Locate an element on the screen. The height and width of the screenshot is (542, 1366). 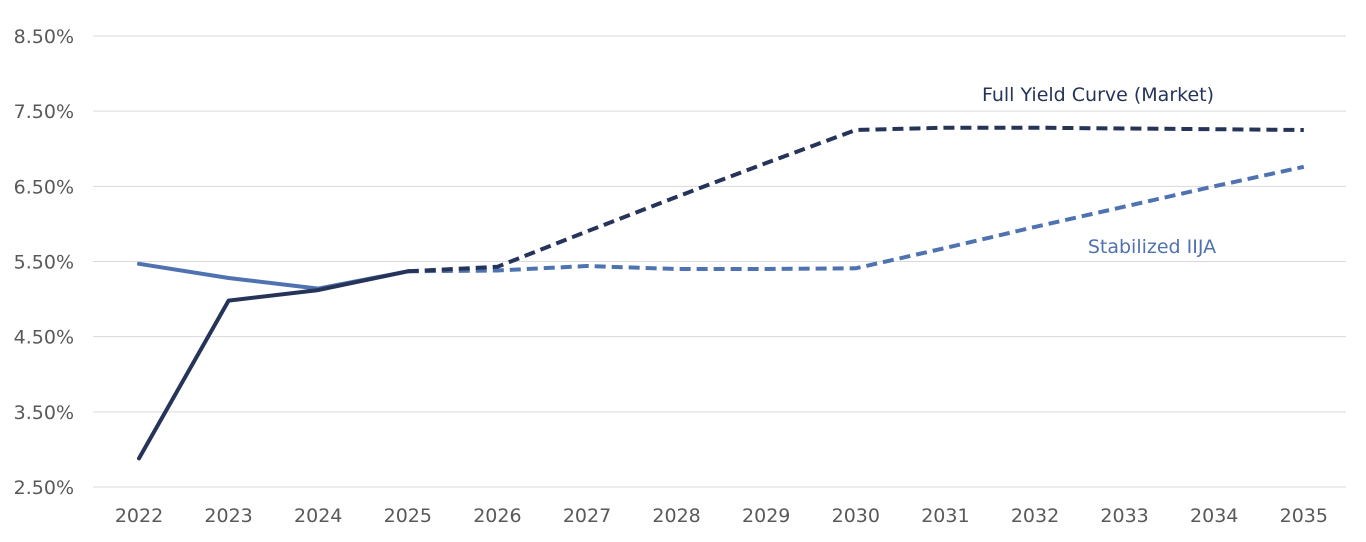
y-axis-ticks: 2.50% 3.50% 4.50% 5.50% 6.50% 7.50% 8.50% is located at coordinates (44, 262).